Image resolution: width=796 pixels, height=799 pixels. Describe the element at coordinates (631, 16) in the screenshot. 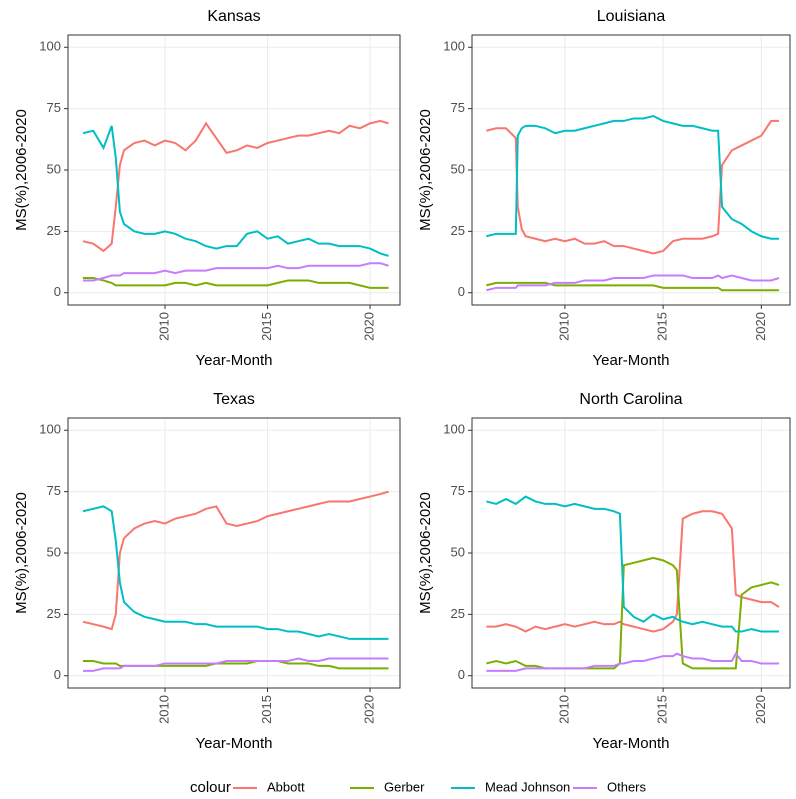

I see `panel-title: Louisiana` at that location.